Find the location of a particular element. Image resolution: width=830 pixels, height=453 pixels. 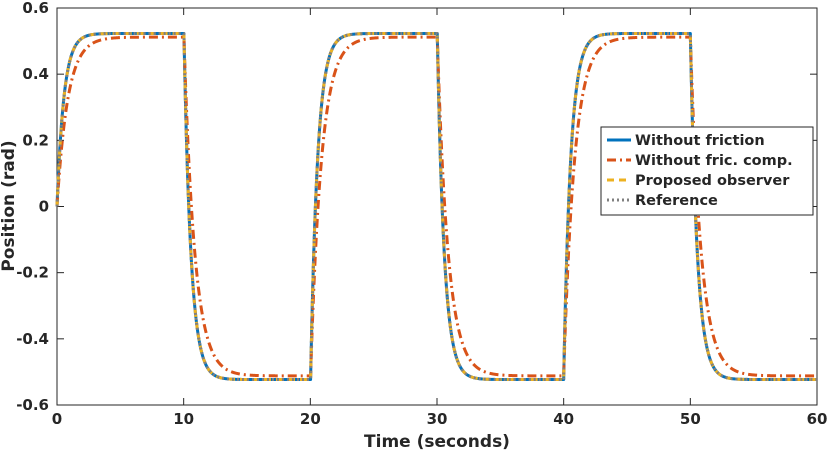

x-tick-label: 30 is located at coordinates (437, 419).